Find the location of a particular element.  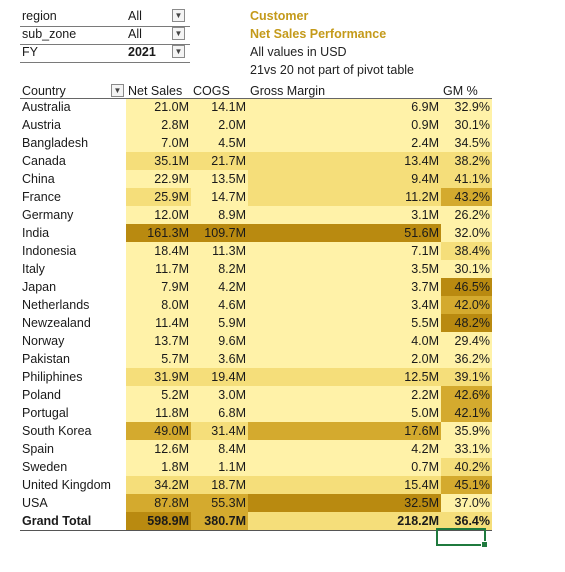

filter-value-fy: 2021 is located at coordinates (142, 52).